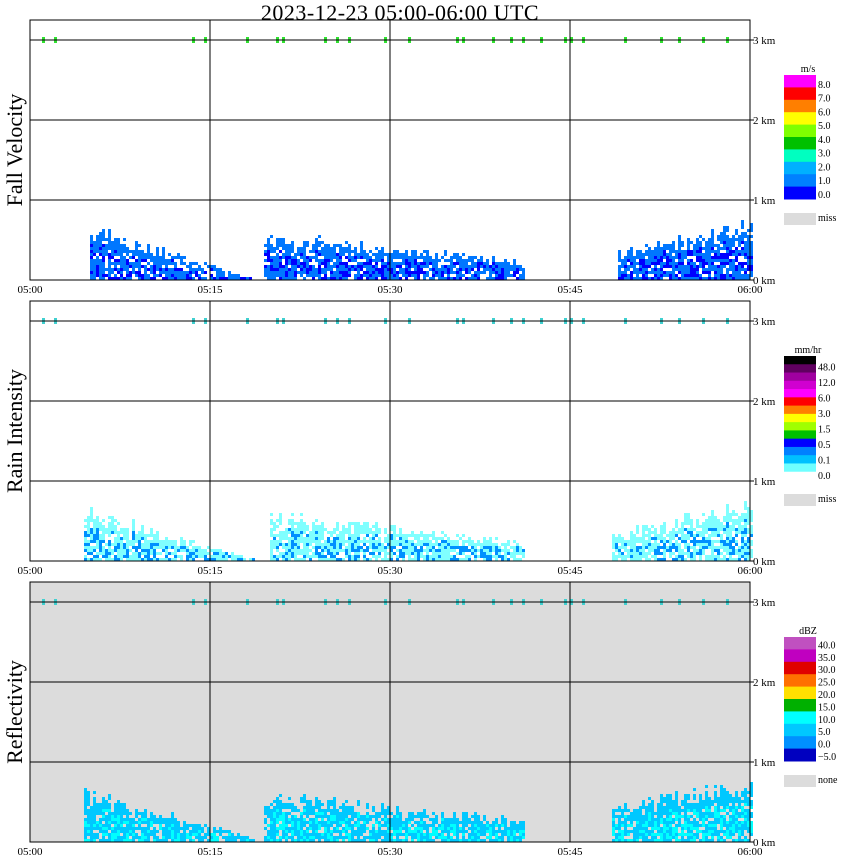 The width and height of the screenshot is (850, 868). What do you see at coordinates (800, 402) in the screenshot?
I see `colorbar-swatch` at bounding box center [800, 402].